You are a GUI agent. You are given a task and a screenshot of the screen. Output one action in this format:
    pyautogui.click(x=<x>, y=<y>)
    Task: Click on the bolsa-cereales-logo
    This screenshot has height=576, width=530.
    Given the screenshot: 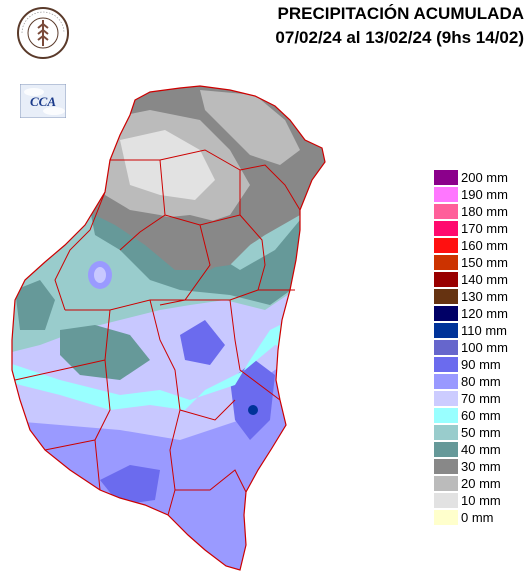 What is the action you would take?
    pyautogui.click(x=43, y=33)
    